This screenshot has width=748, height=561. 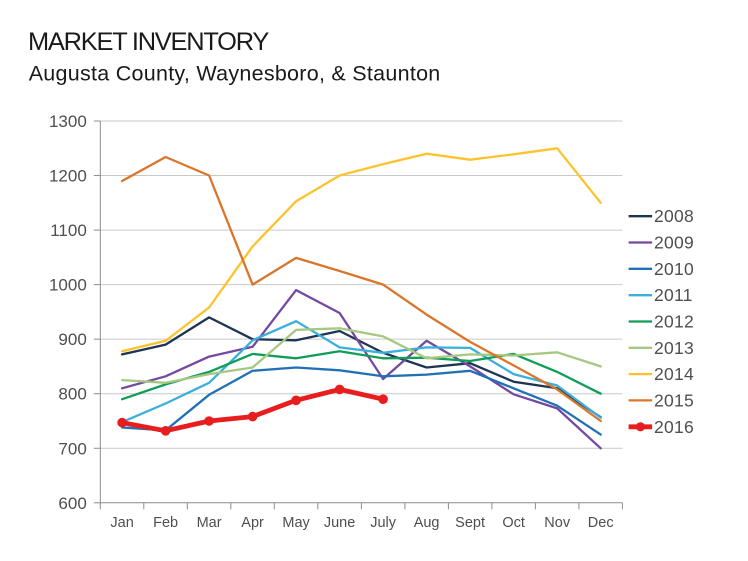 I want to click on svg-text: 1100, so click(x=68, y=230).